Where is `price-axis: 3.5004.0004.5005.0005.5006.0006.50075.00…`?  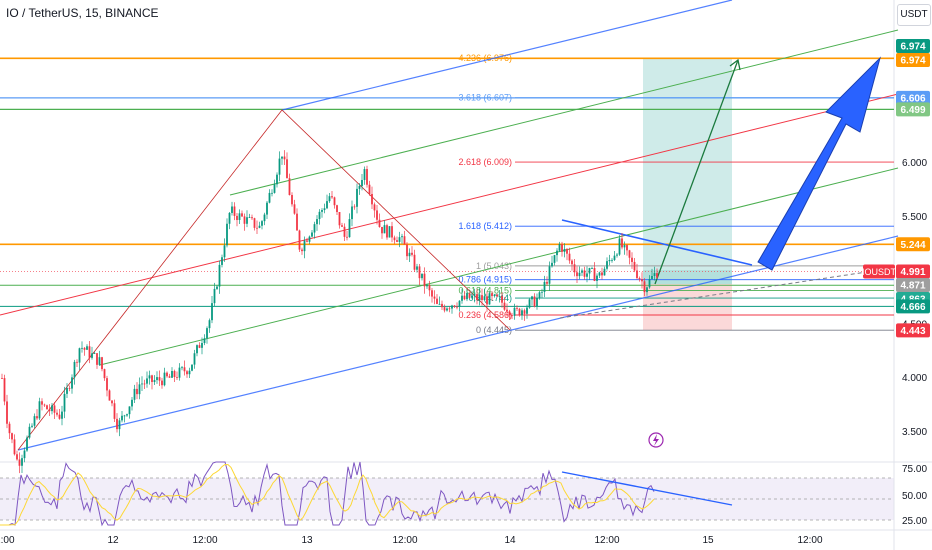 price-axis: 3.5004.0004.5005.0005.5006.0006.50075.00… is located at coordinates (914, 315).